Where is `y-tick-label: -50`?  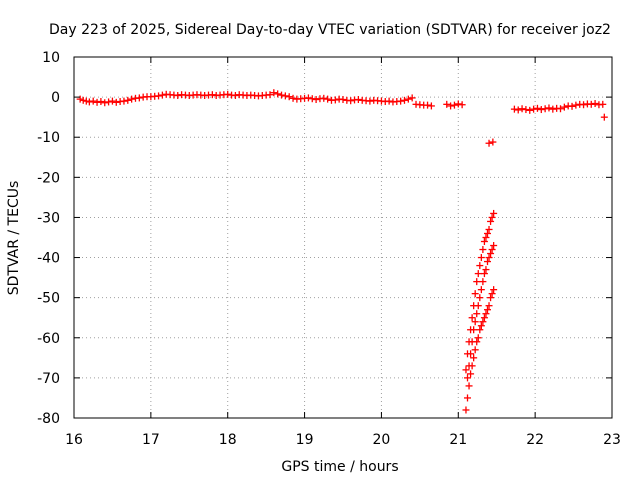
y-tick-label: -50 is located at coordinates (48, 299).